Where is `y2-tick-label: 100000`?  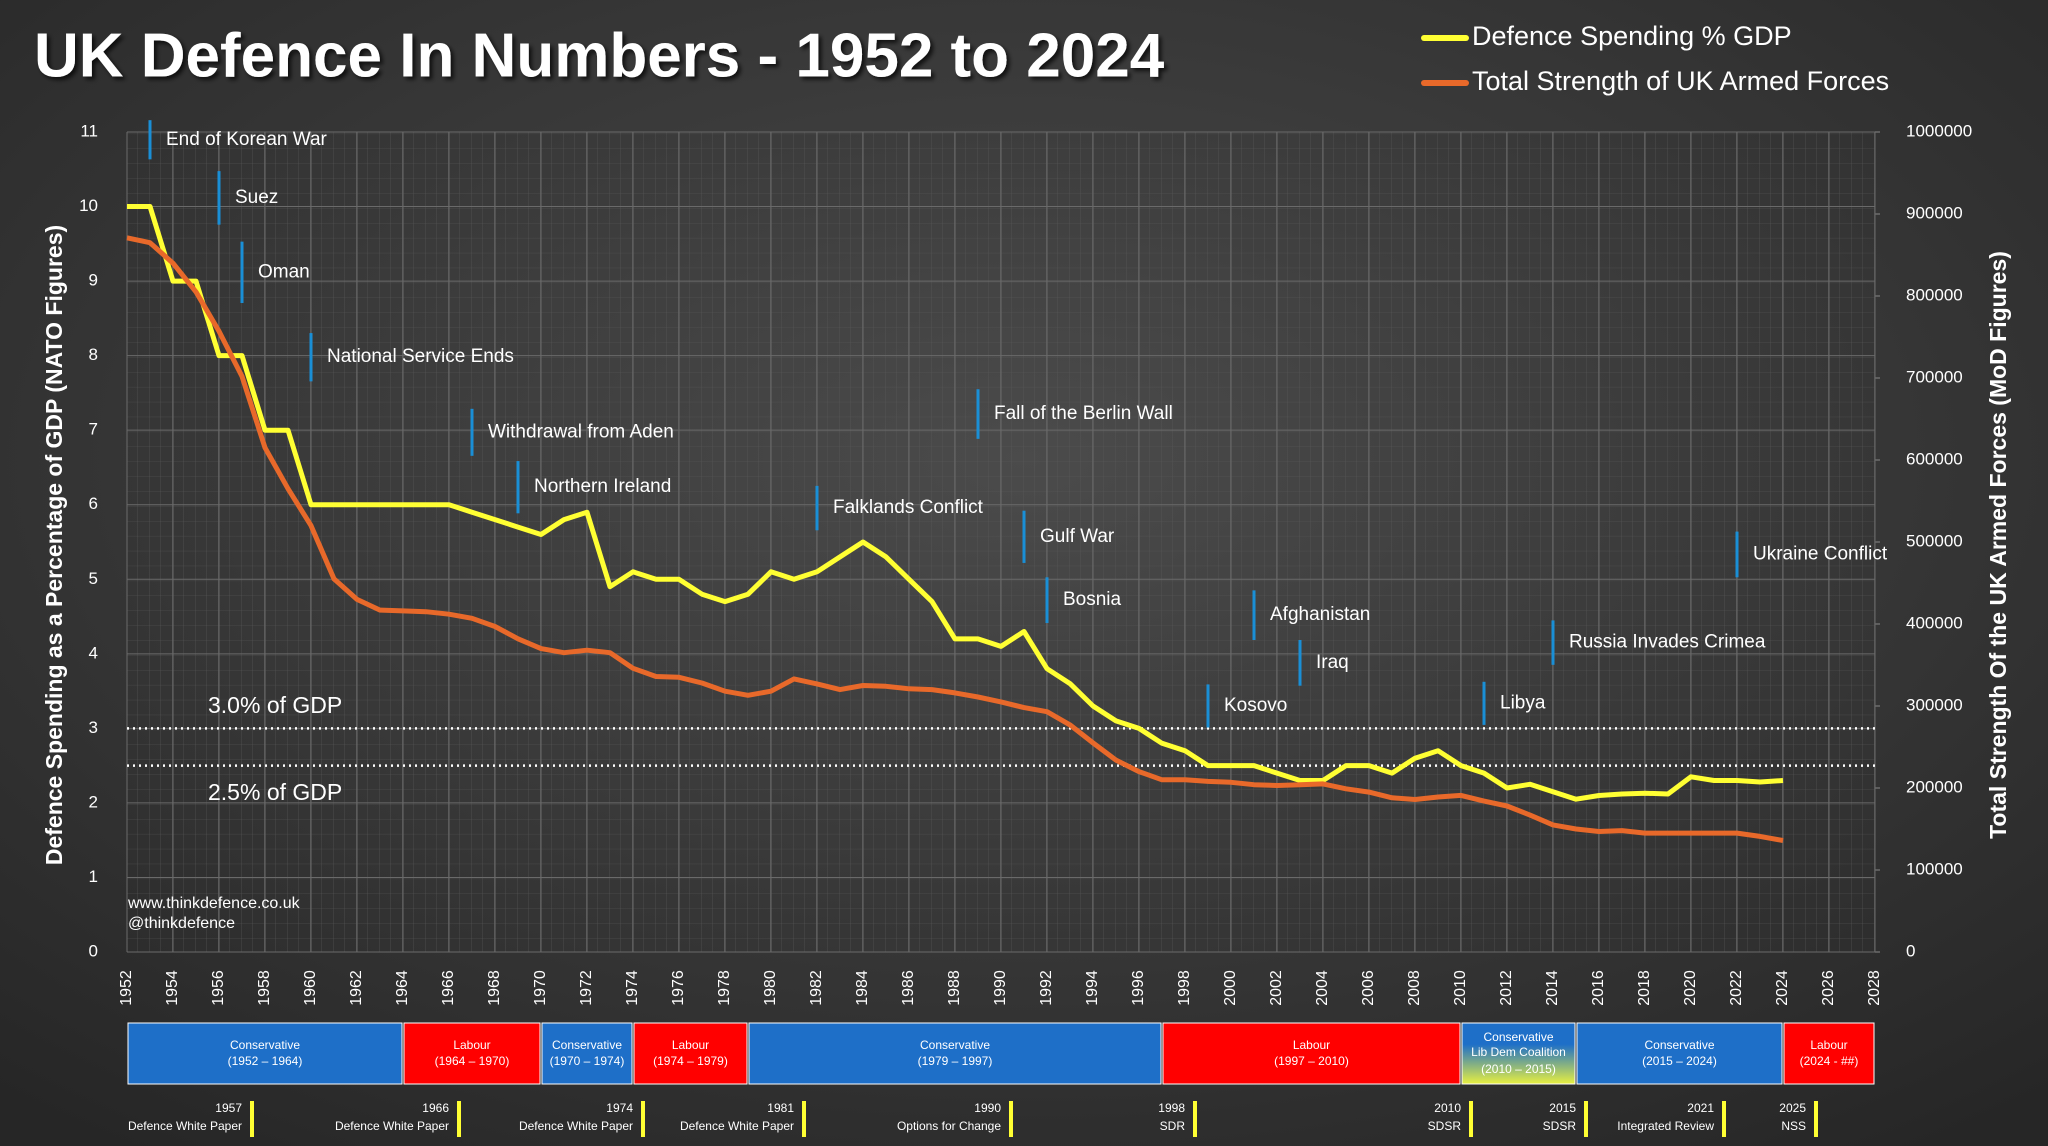
y2-tick-label: 100000 is located at coordinates (1934, 868).